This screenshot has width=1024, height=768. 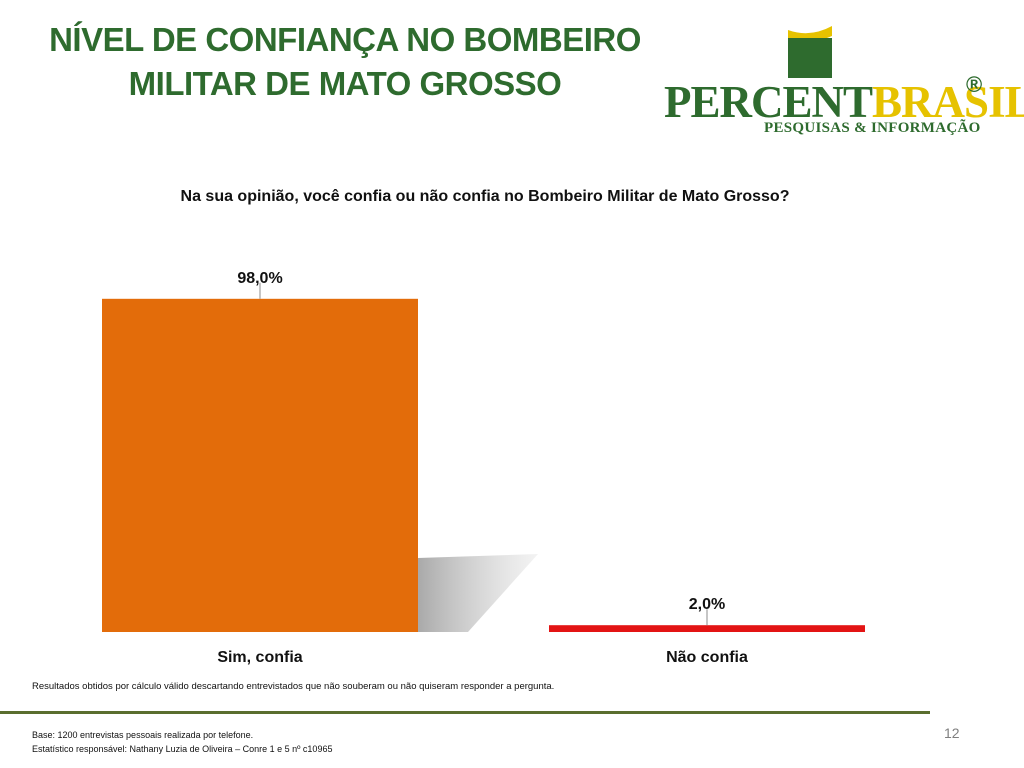 I want to click on data-label: 98,0%, so click(x=259, y=278).